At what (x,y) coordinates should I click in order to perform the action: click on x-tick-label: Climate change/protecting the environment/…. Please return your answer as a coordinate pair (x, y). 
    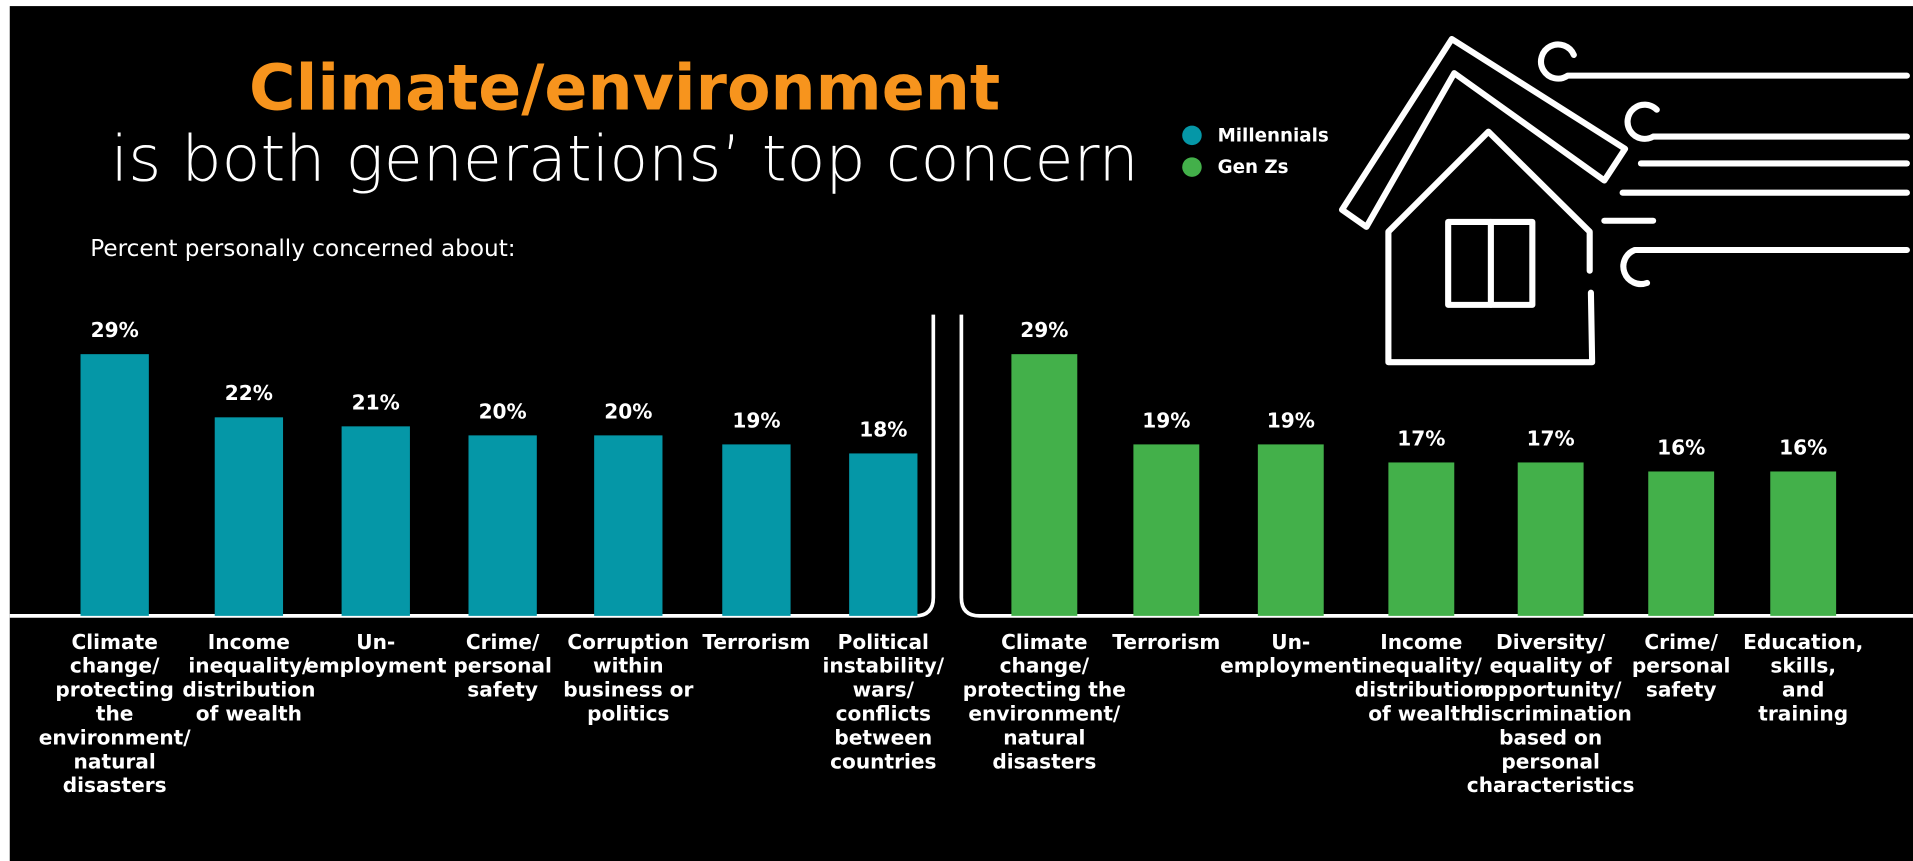
    Looking at the image, I should click on (1044, 702).